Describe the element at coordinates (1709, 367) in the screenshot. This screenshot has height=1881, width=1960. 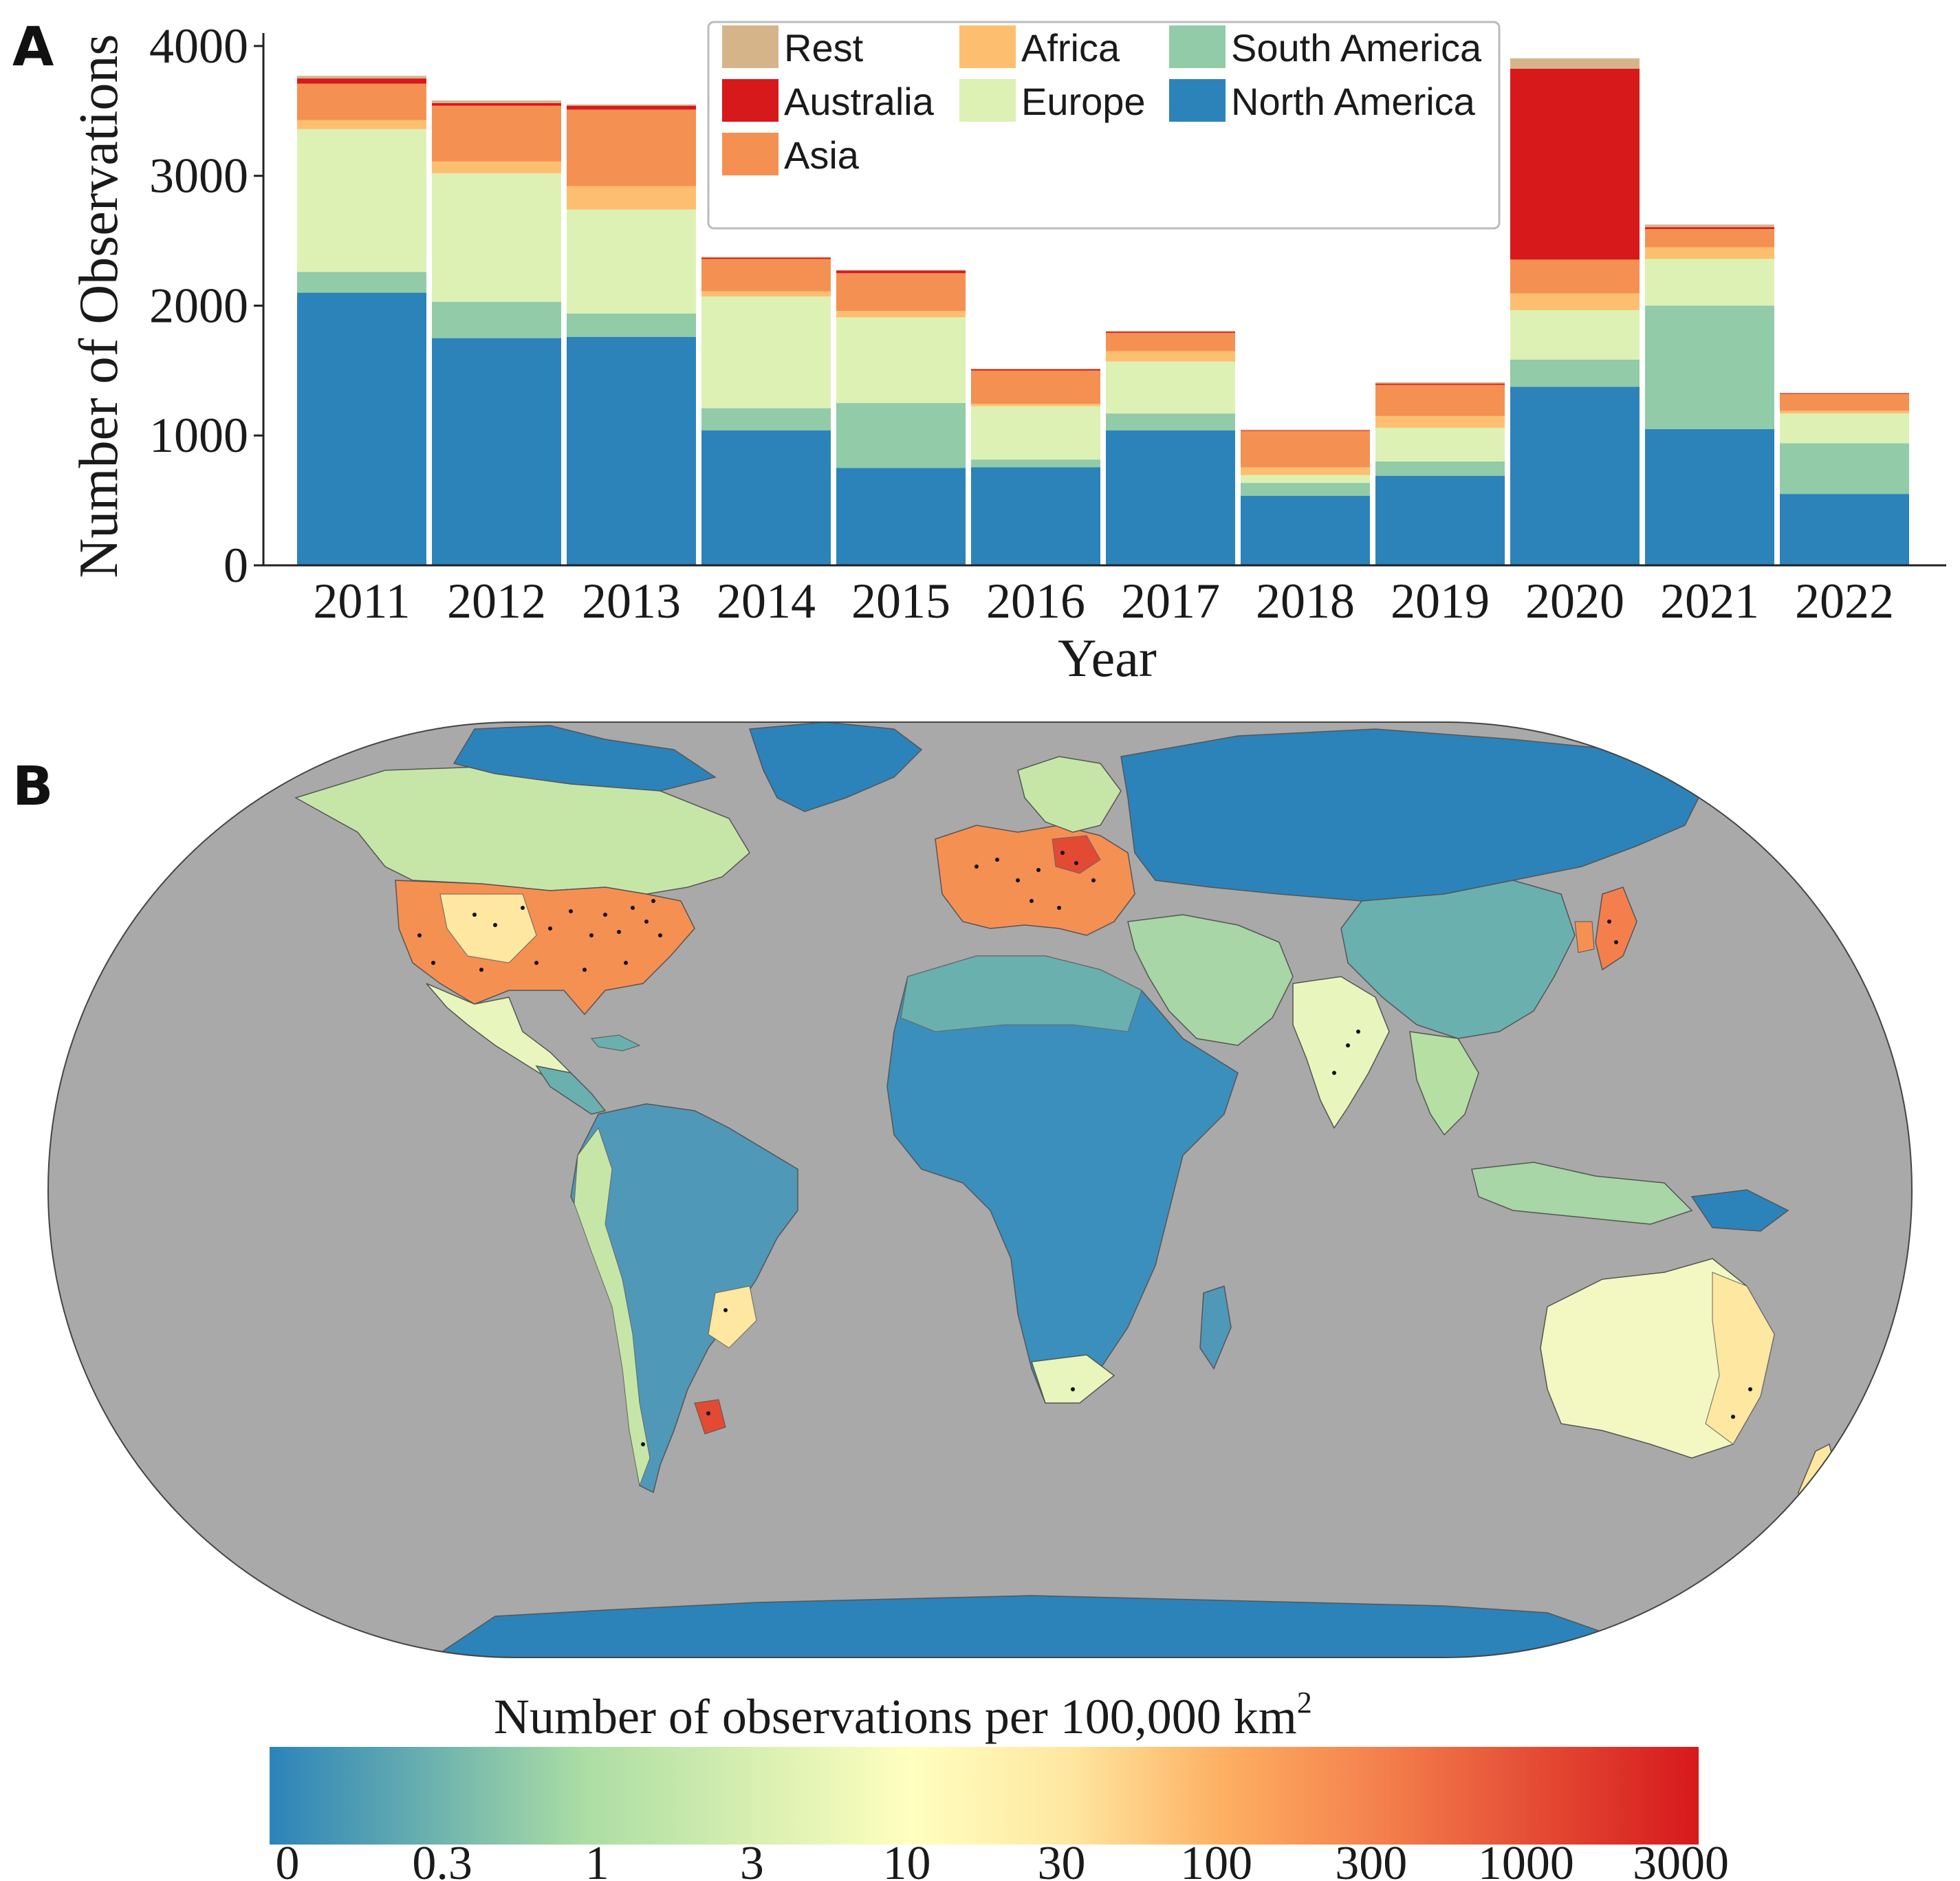
I see `bar-segment-2021-south-america` at that location.